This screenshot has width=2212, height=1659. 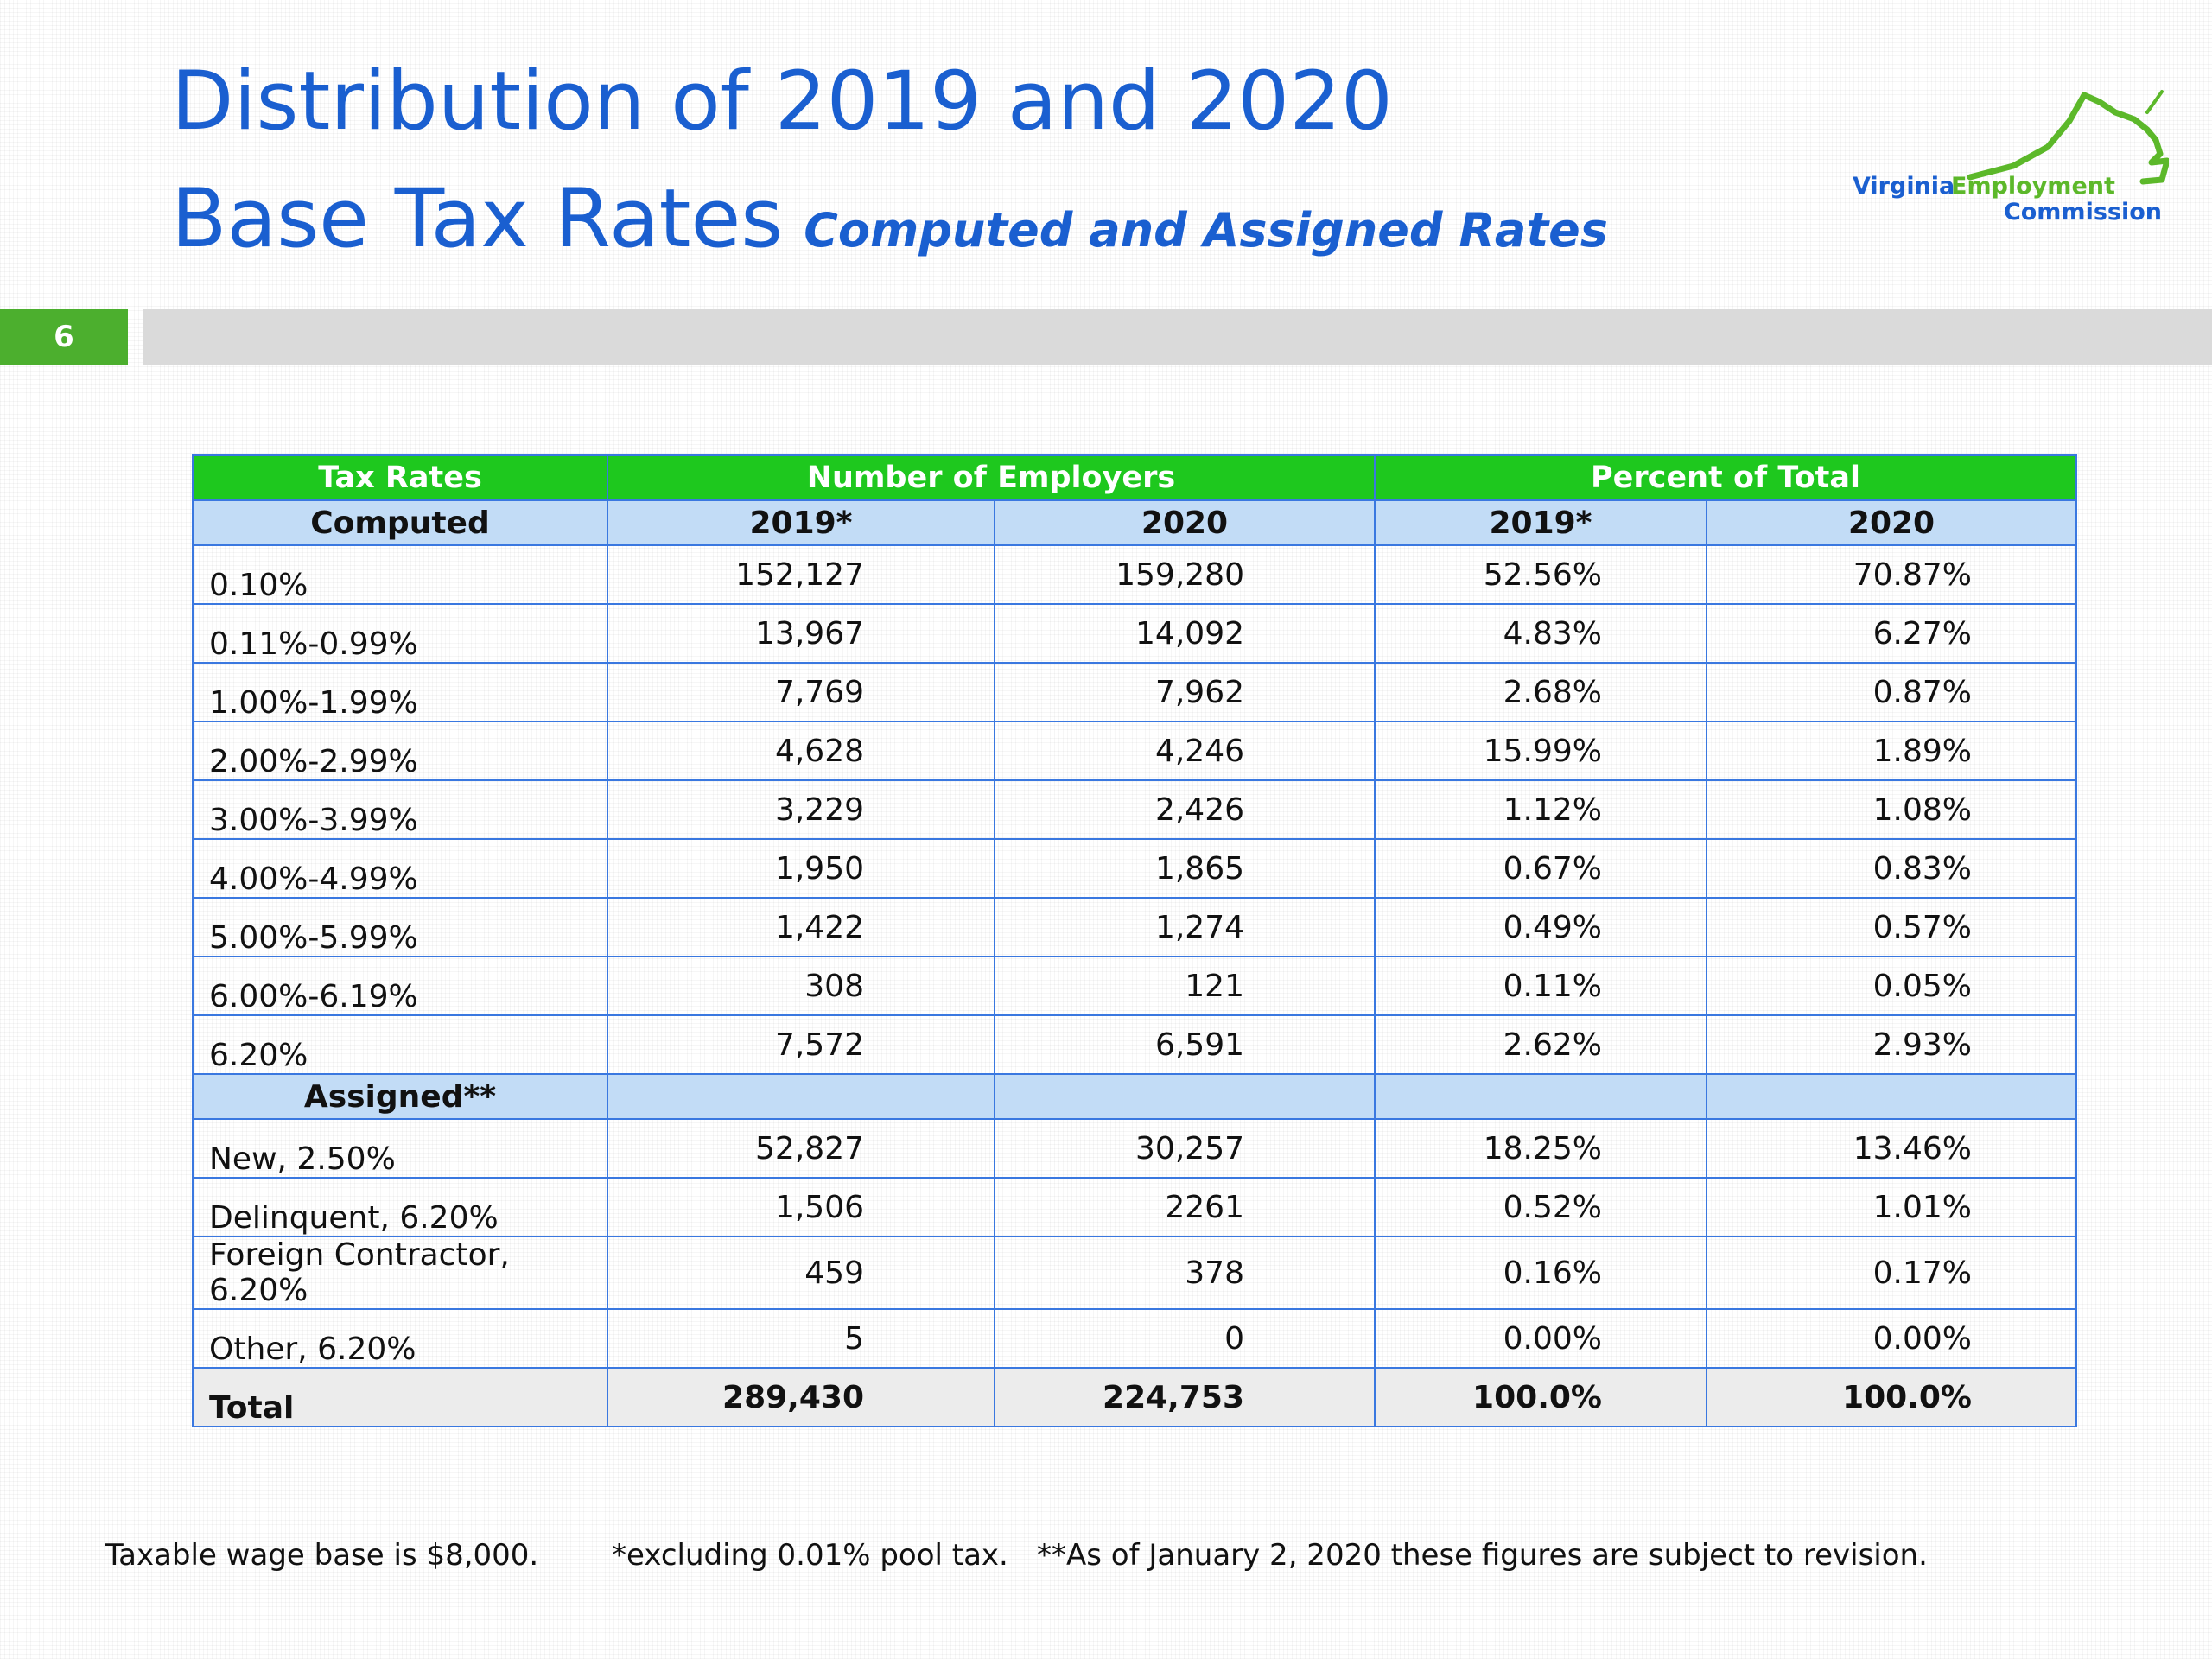 What do you see at coordinates (1135, 574) in the screenshot?
I see `table-row: 0.10% 152,127 159,280 52.56% 70.87%` at bounding box center [1135, 574].